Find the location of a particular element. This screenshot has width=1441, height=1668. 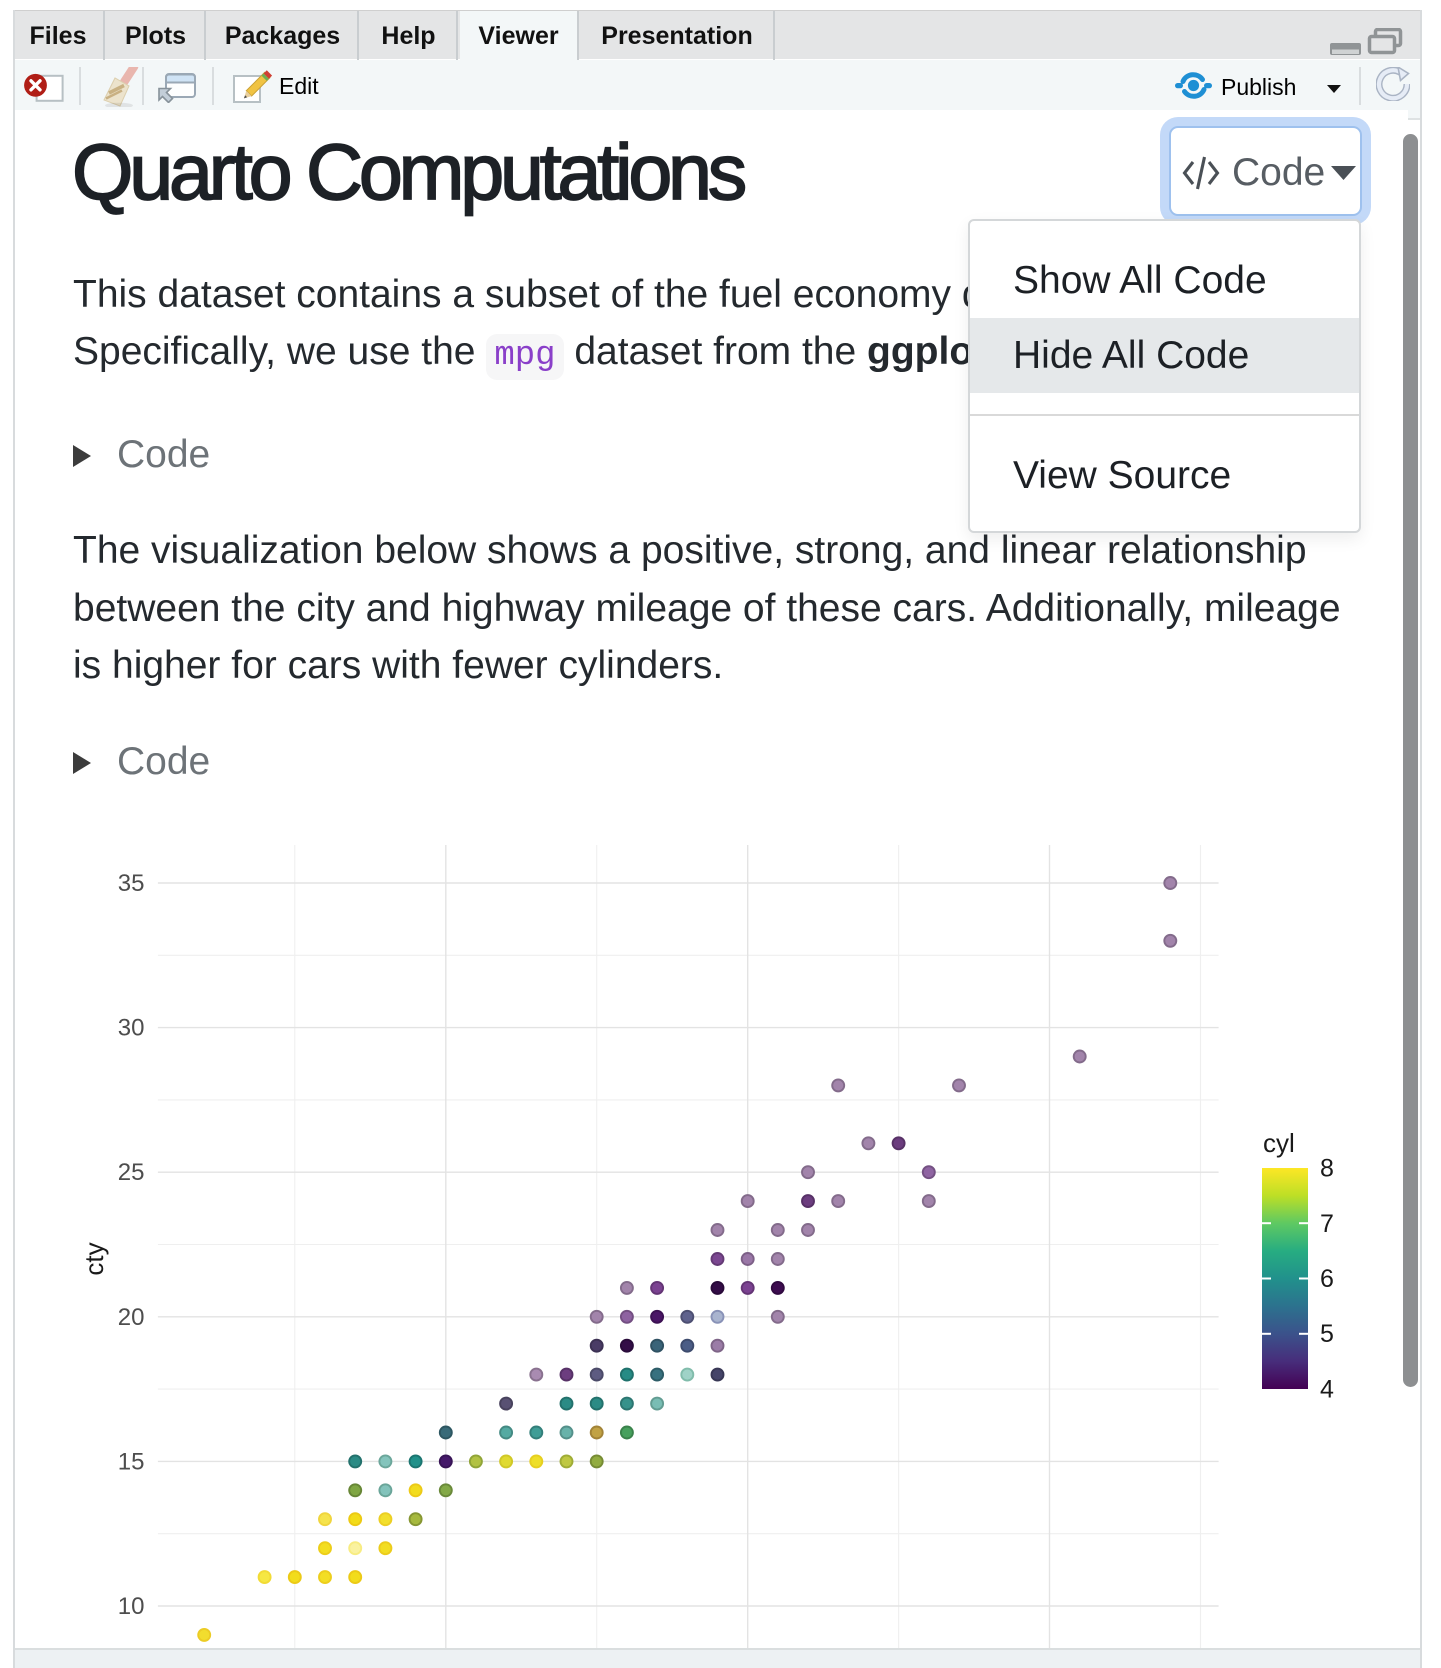

svg-text: 7 is located at coordinates (1327, 1224).